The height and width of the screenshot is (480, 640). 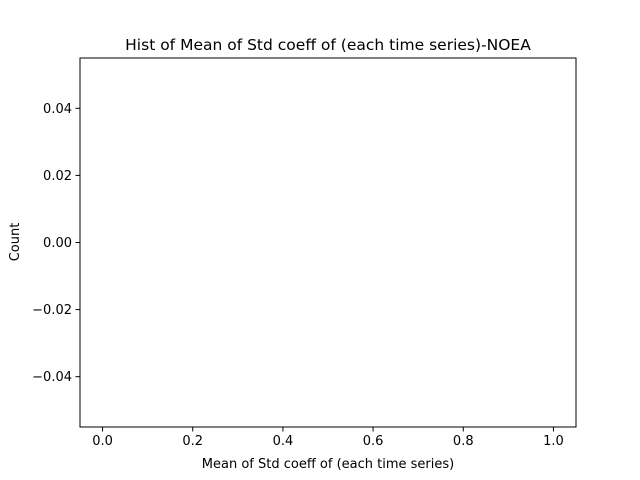 I want to click on y-axis-label: Count, so click(x=15, y=242).